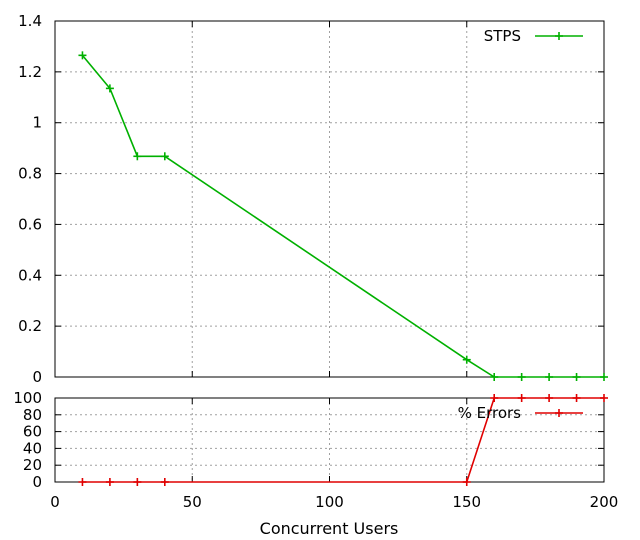  Describe the element at coordinates (32, 432) in the screenshot. I see `y-tick-label: 60` at that location.